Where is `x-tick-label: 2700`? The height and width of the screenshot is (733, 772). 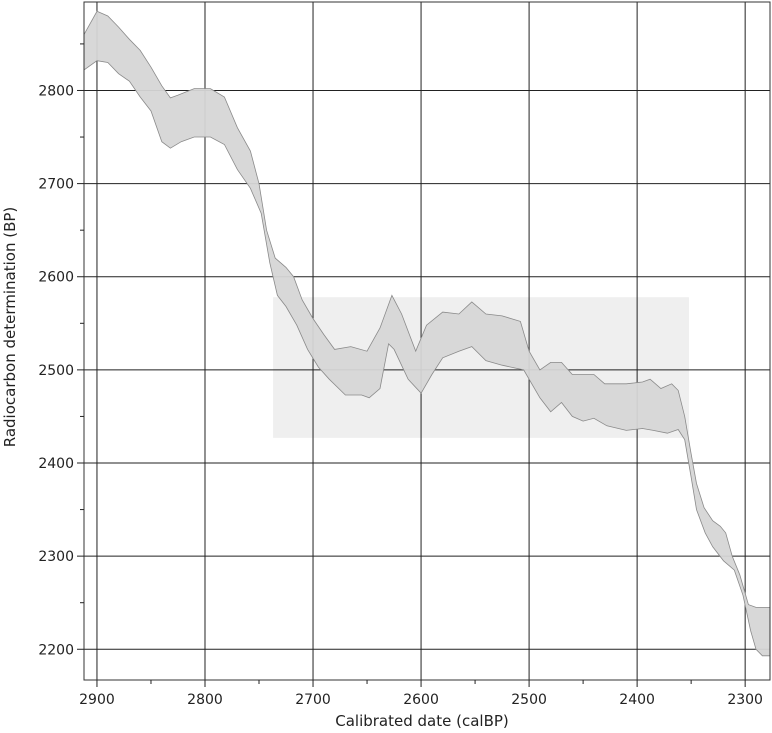
x-tick-label: 2700 is located at coordinates (313, 700).